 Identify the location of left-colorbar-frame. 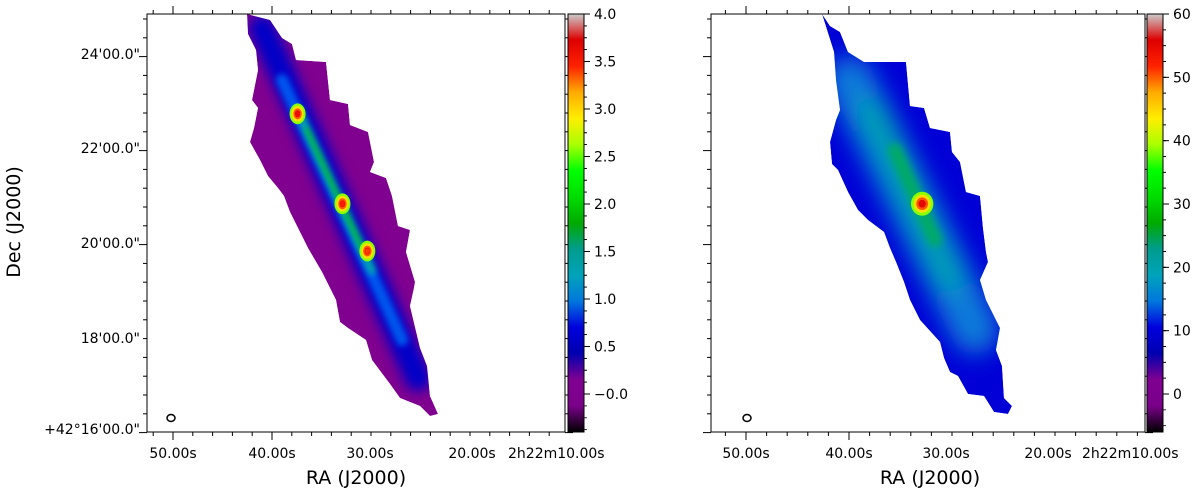
(576, 223).